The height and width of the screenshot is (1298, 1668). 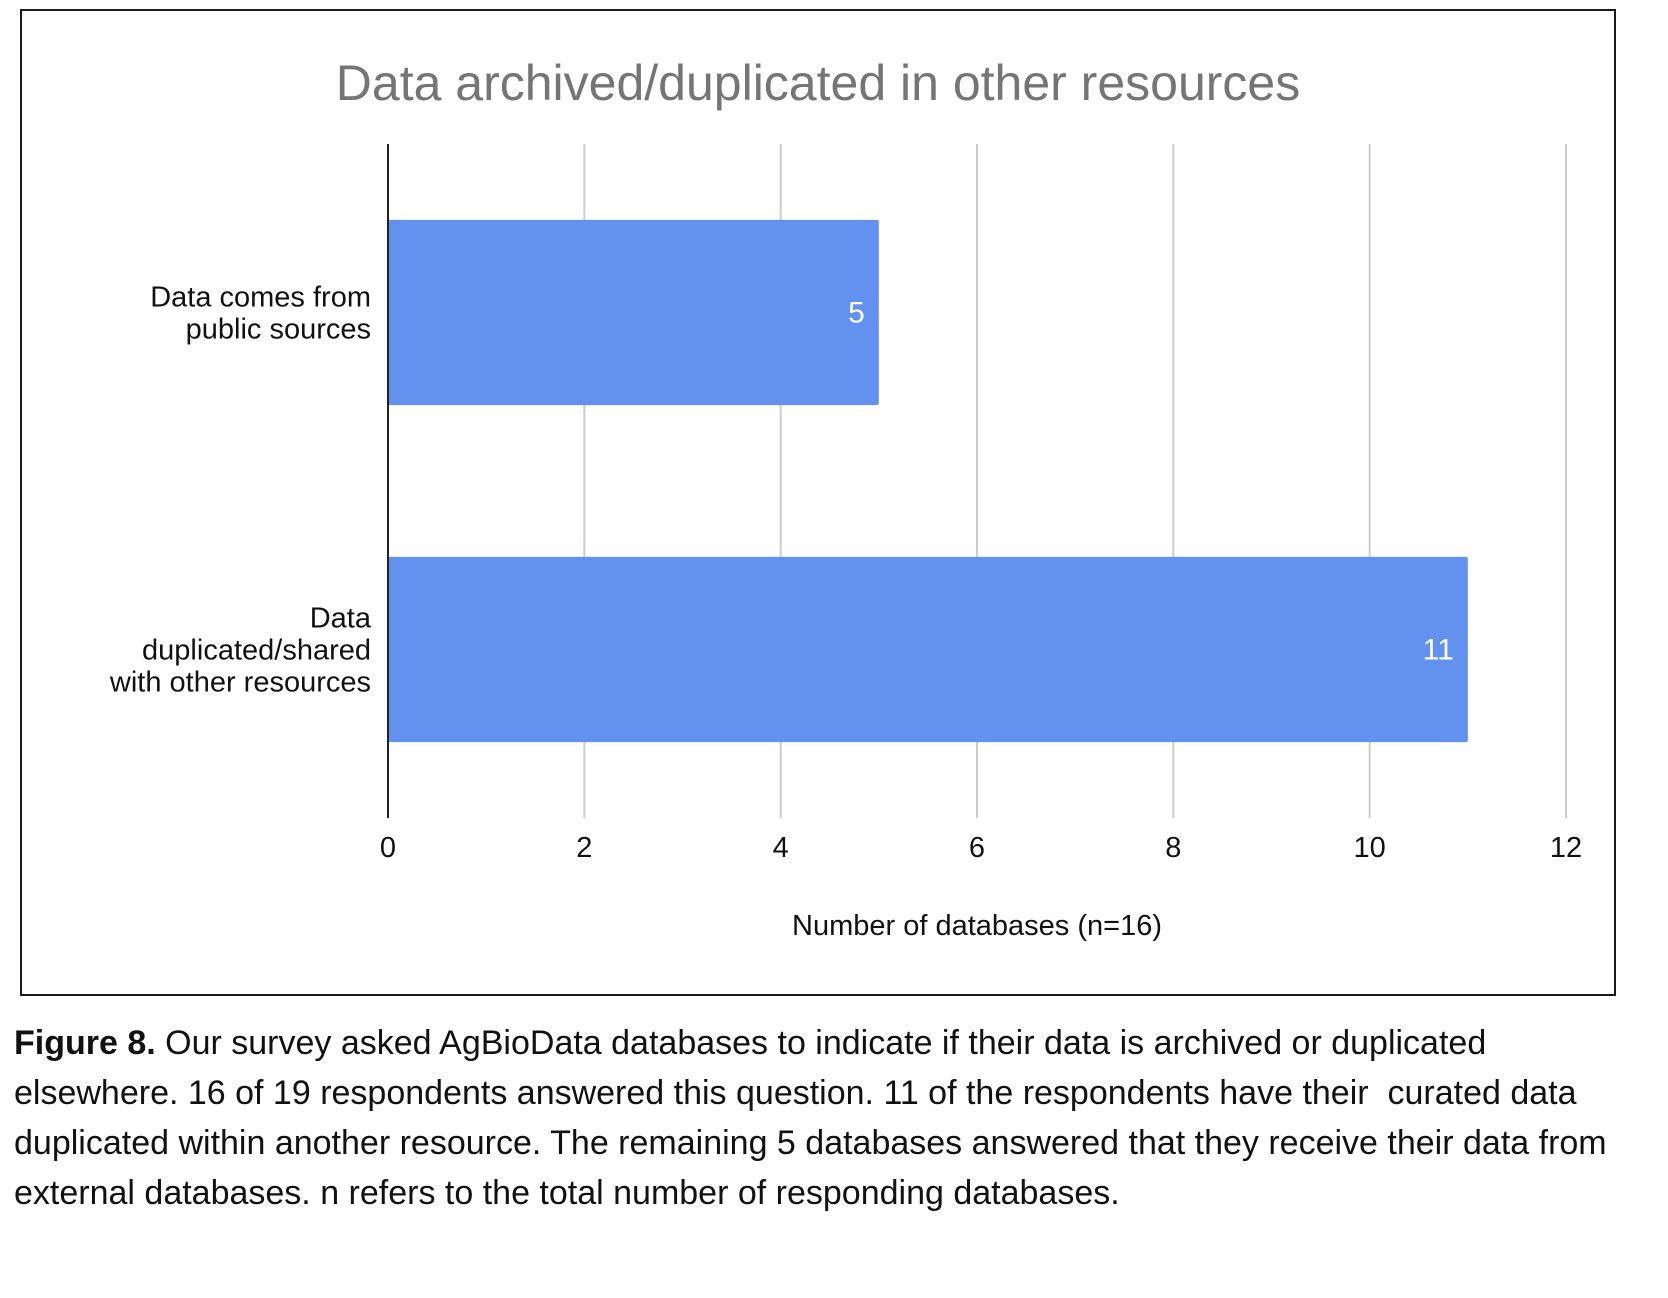 What do you see at coordinates (1566, 848) in the screenshot?
I see `x-tick-label: 12` at bounding box center [1566, 848].